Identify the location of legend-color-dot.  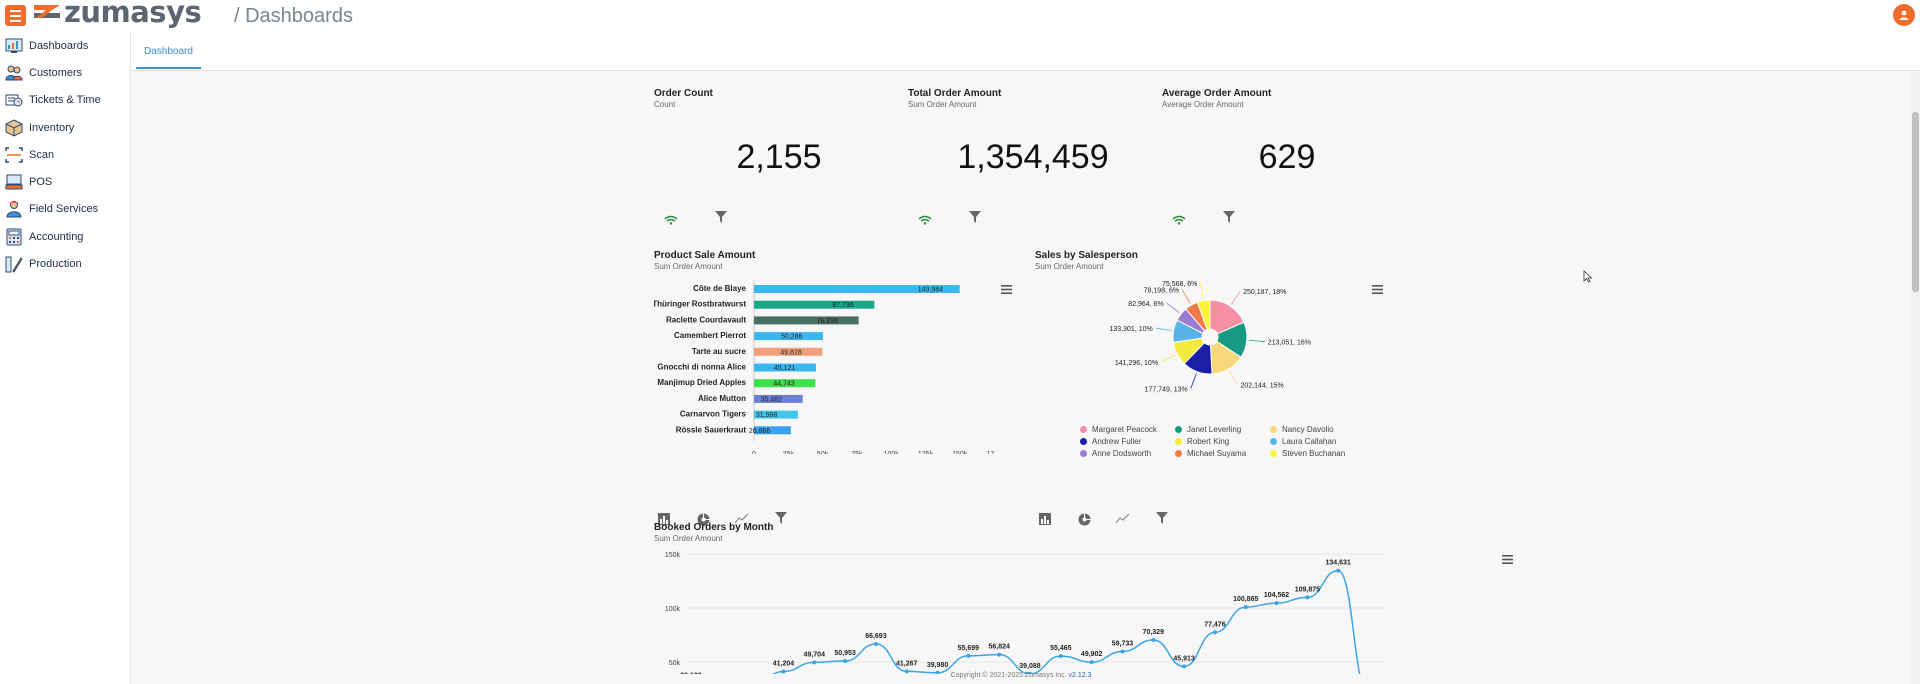
(1083, 429).